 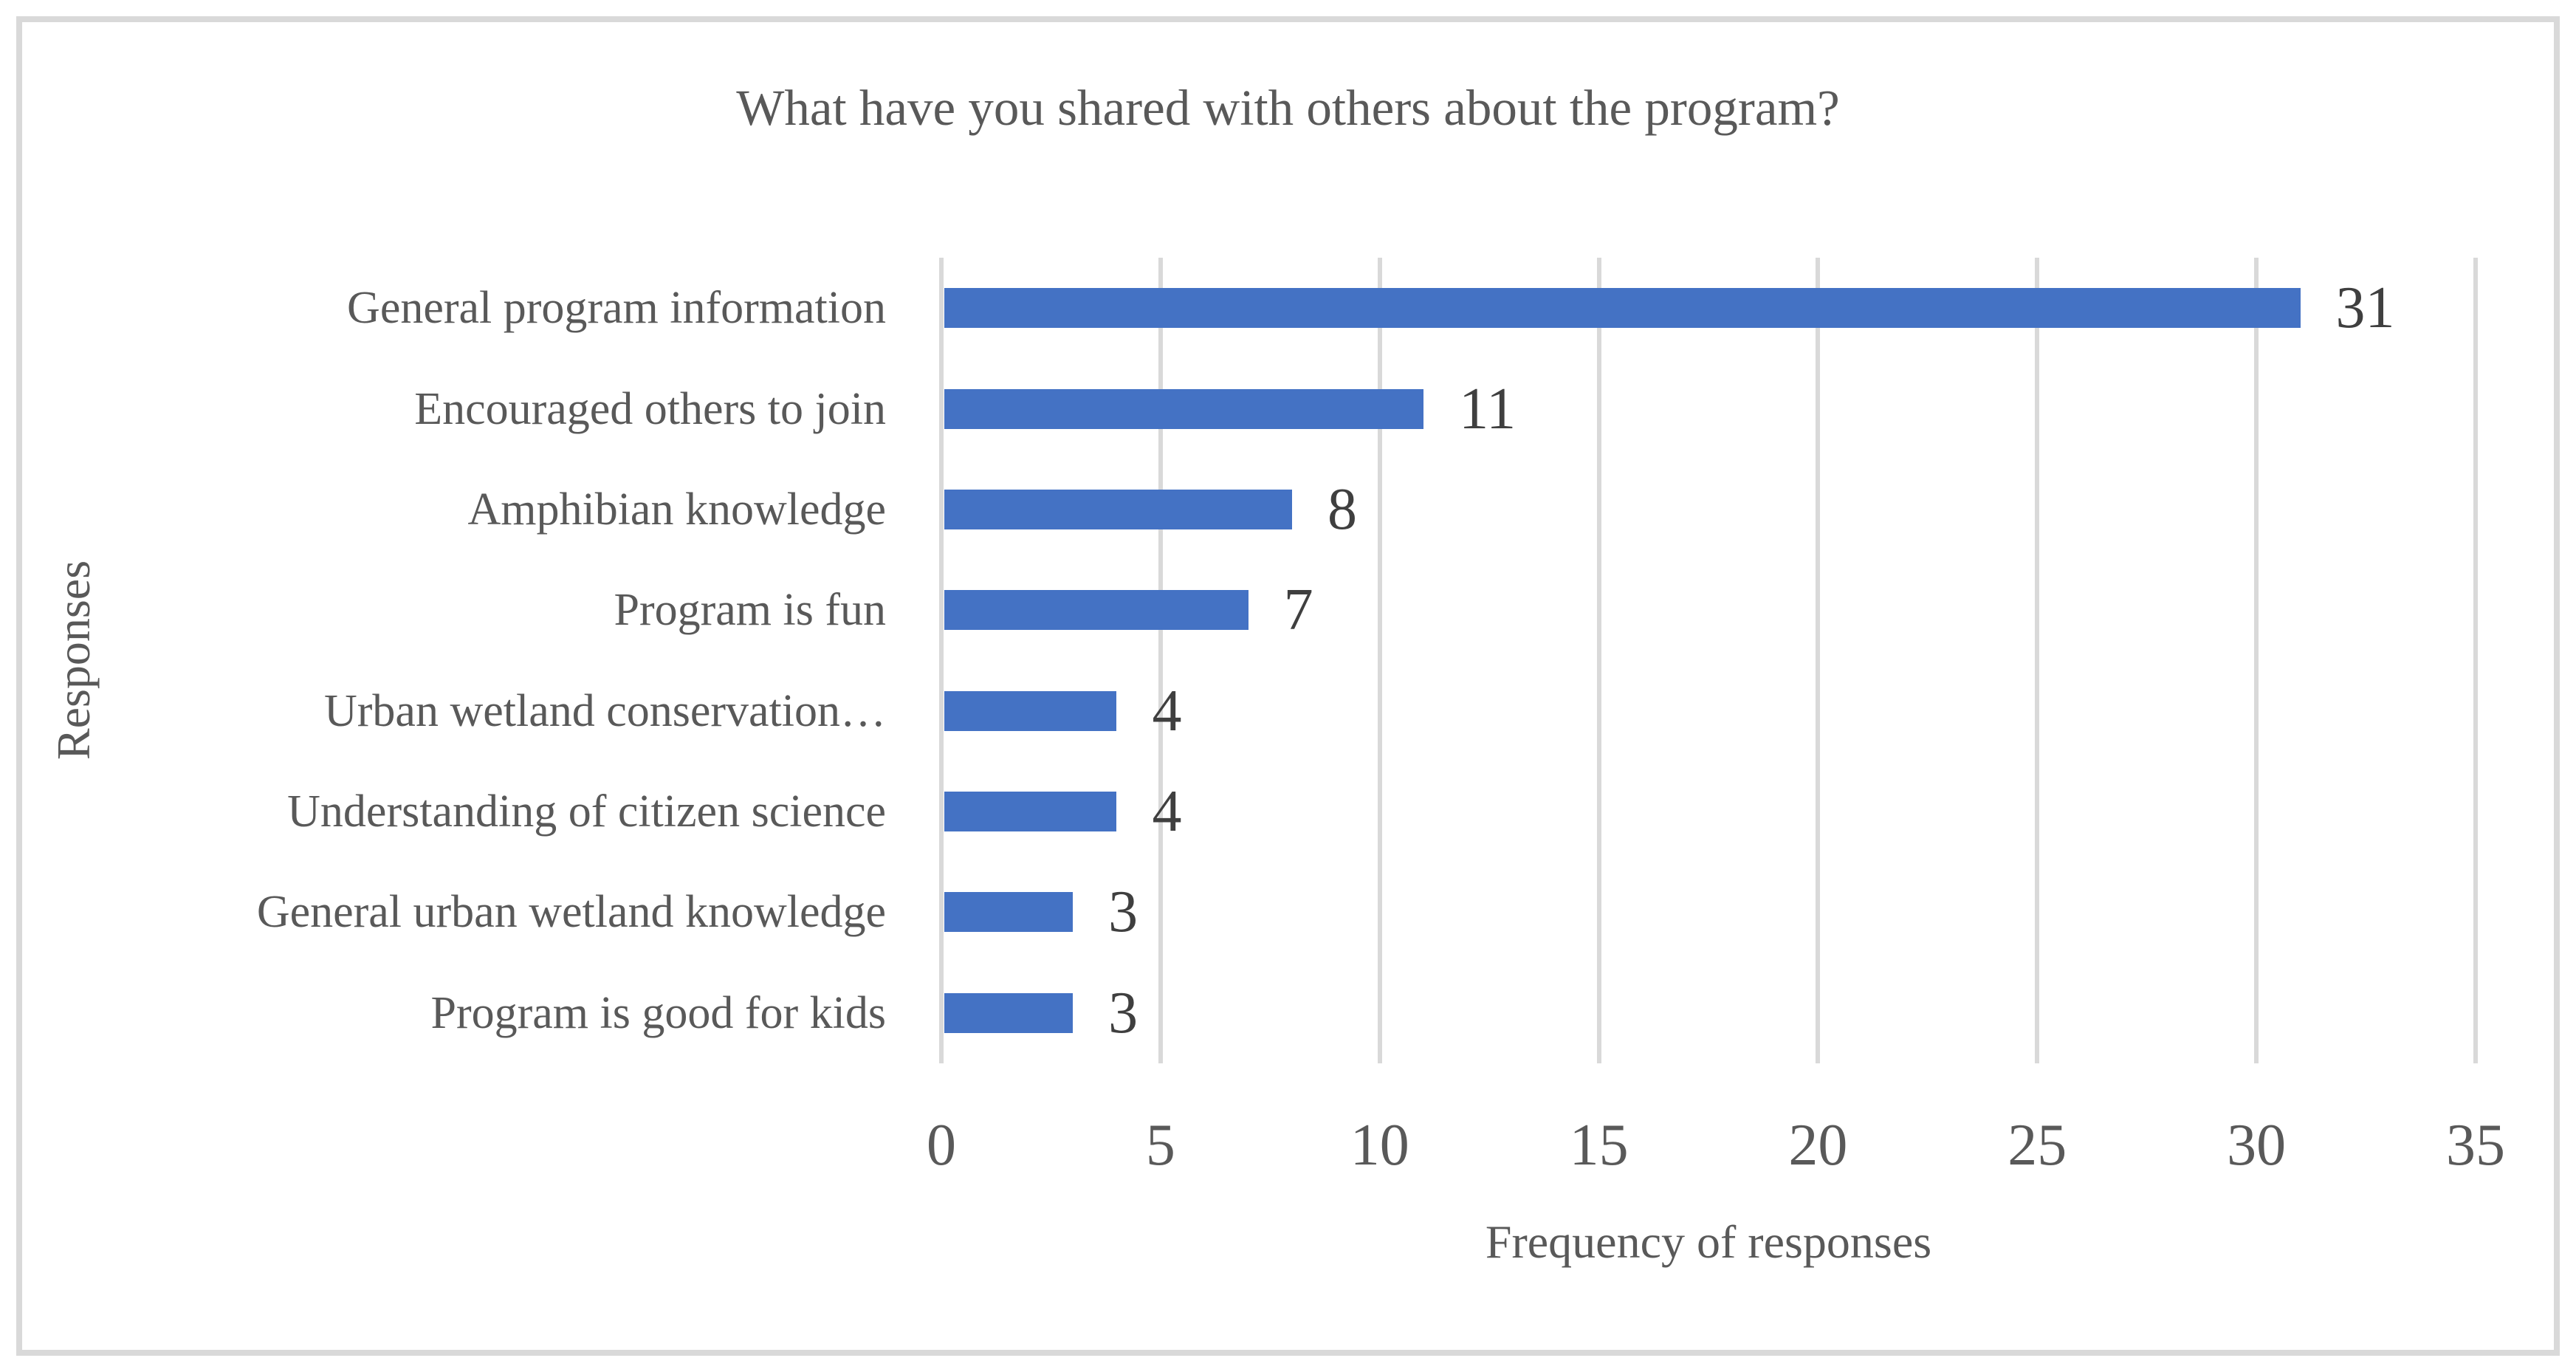 What do you see at coordinates (658, 1012) in the screenshot?
I see `category-label: Program is good for kids` at bounding box center [658, 1012].